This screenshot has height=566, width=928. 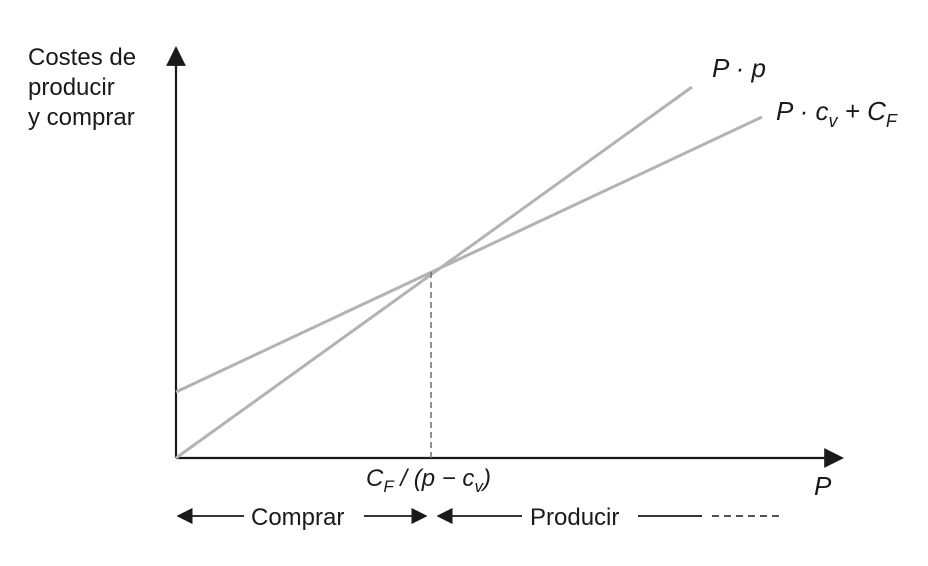 I want to click on x-axis-label: P, so click(x=823, y=486).